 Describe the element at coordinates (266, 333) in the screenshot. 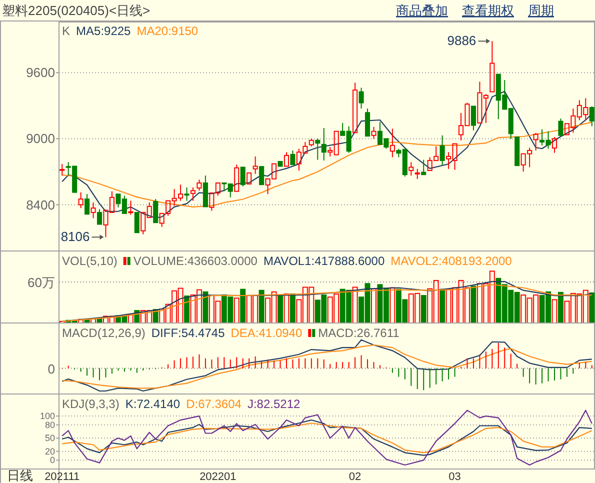

I see `series-label: DEA:41.0940` at that location.